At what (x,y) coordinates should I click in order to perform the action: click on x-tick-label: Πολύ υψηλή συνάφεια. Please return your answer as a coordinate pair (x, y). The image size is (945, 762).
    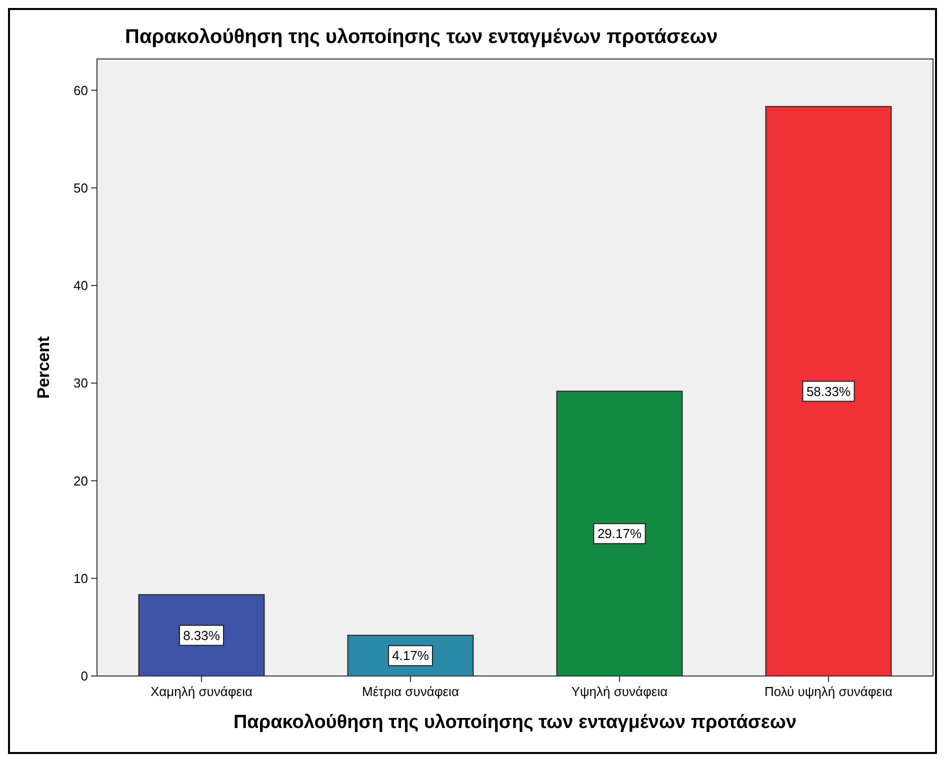
    Looking at the image, I should click on (828, 691).